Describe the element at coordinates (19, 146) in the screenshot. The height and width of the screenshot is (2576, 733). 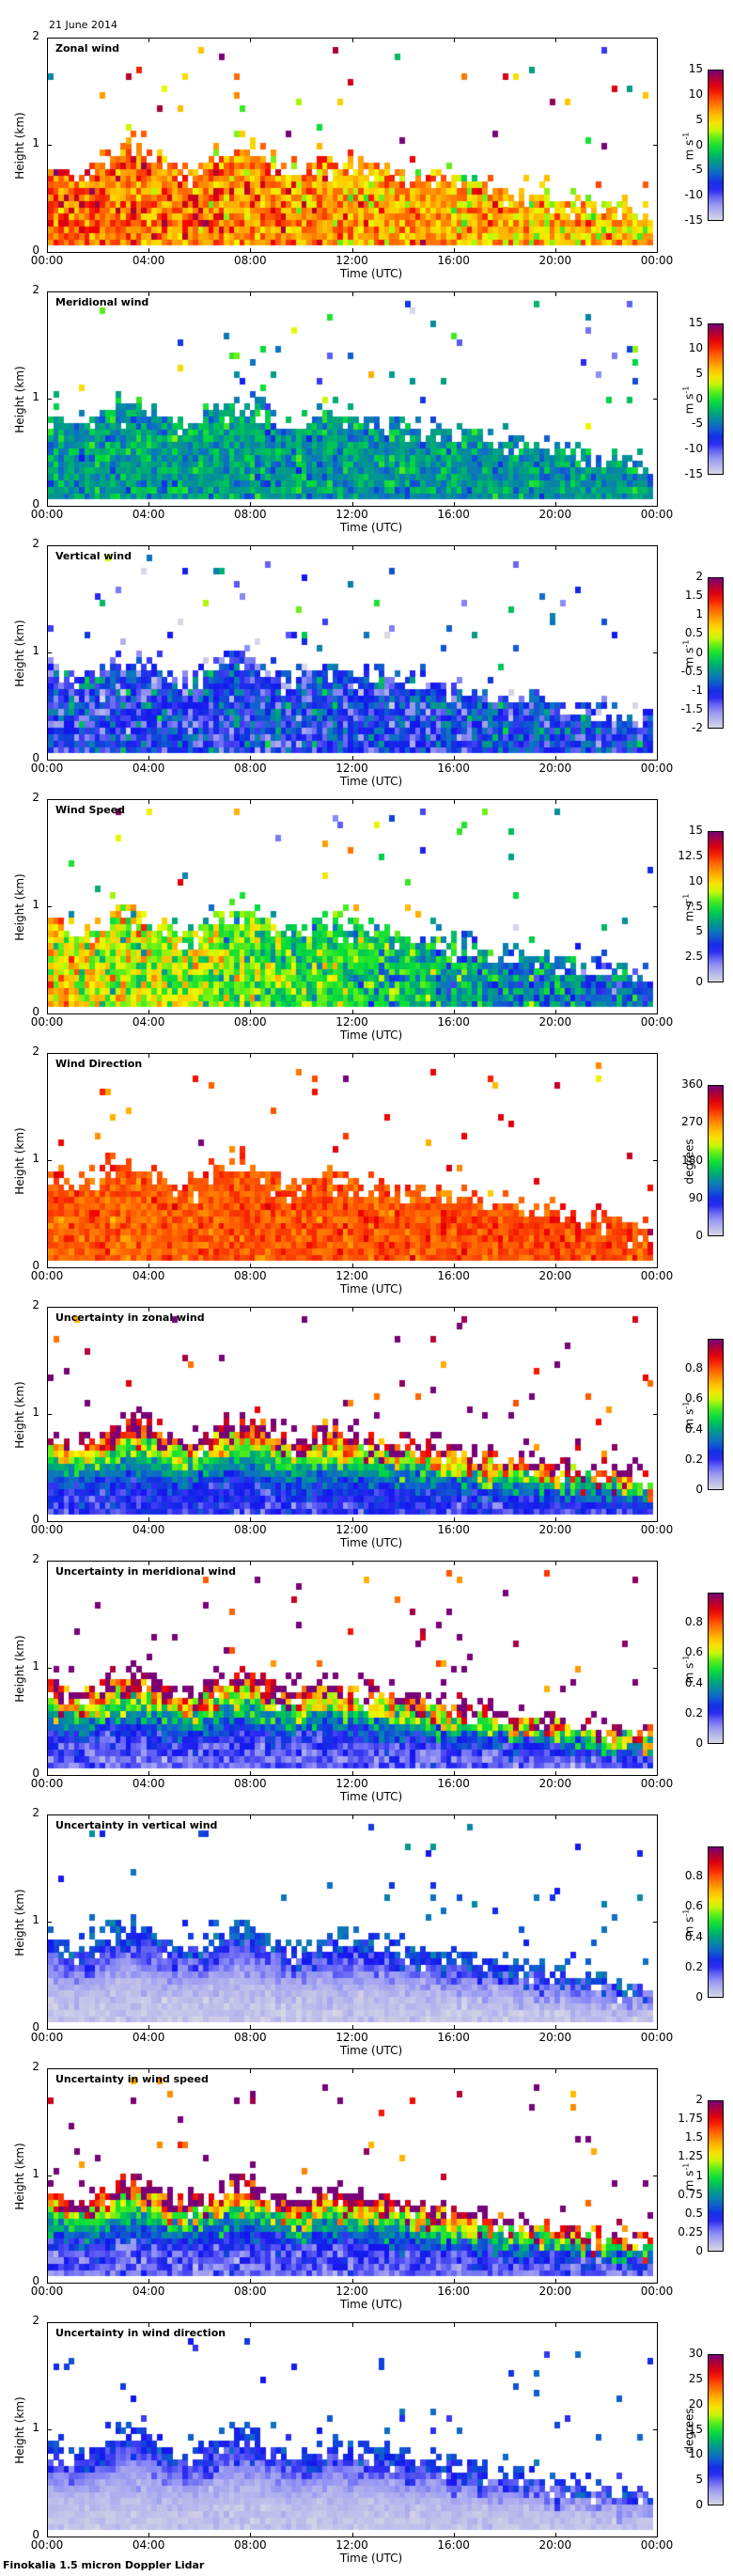
I see `y-axis-label: Height (km)` at that location.